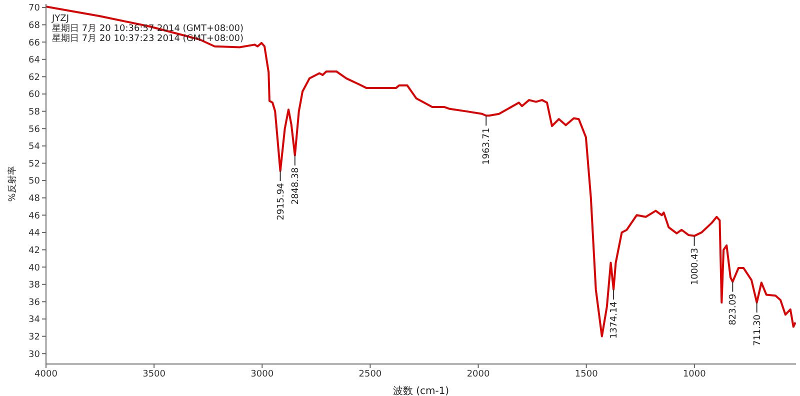 The width and height of the screenshot is (800, 396). I want to click on y-tick-label: 42, so click(34, 251).